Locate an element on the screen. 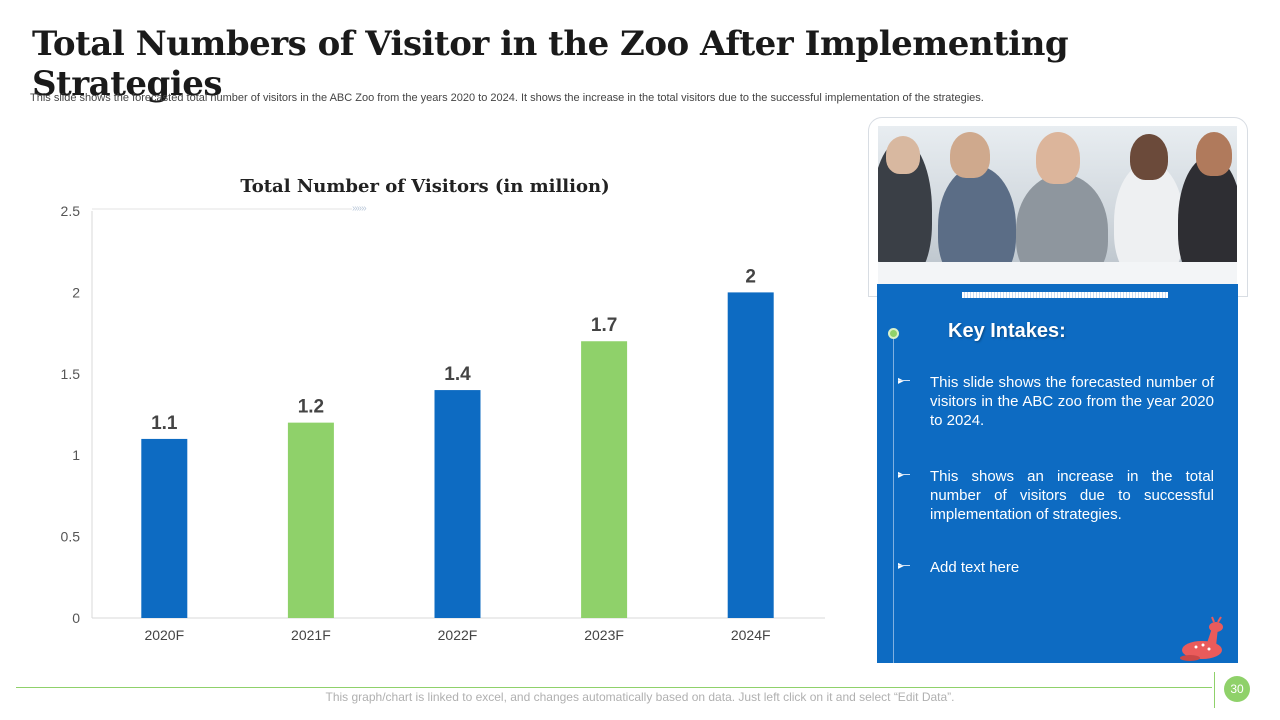  business-meeting-photo is located at coordinates (1057, 205).